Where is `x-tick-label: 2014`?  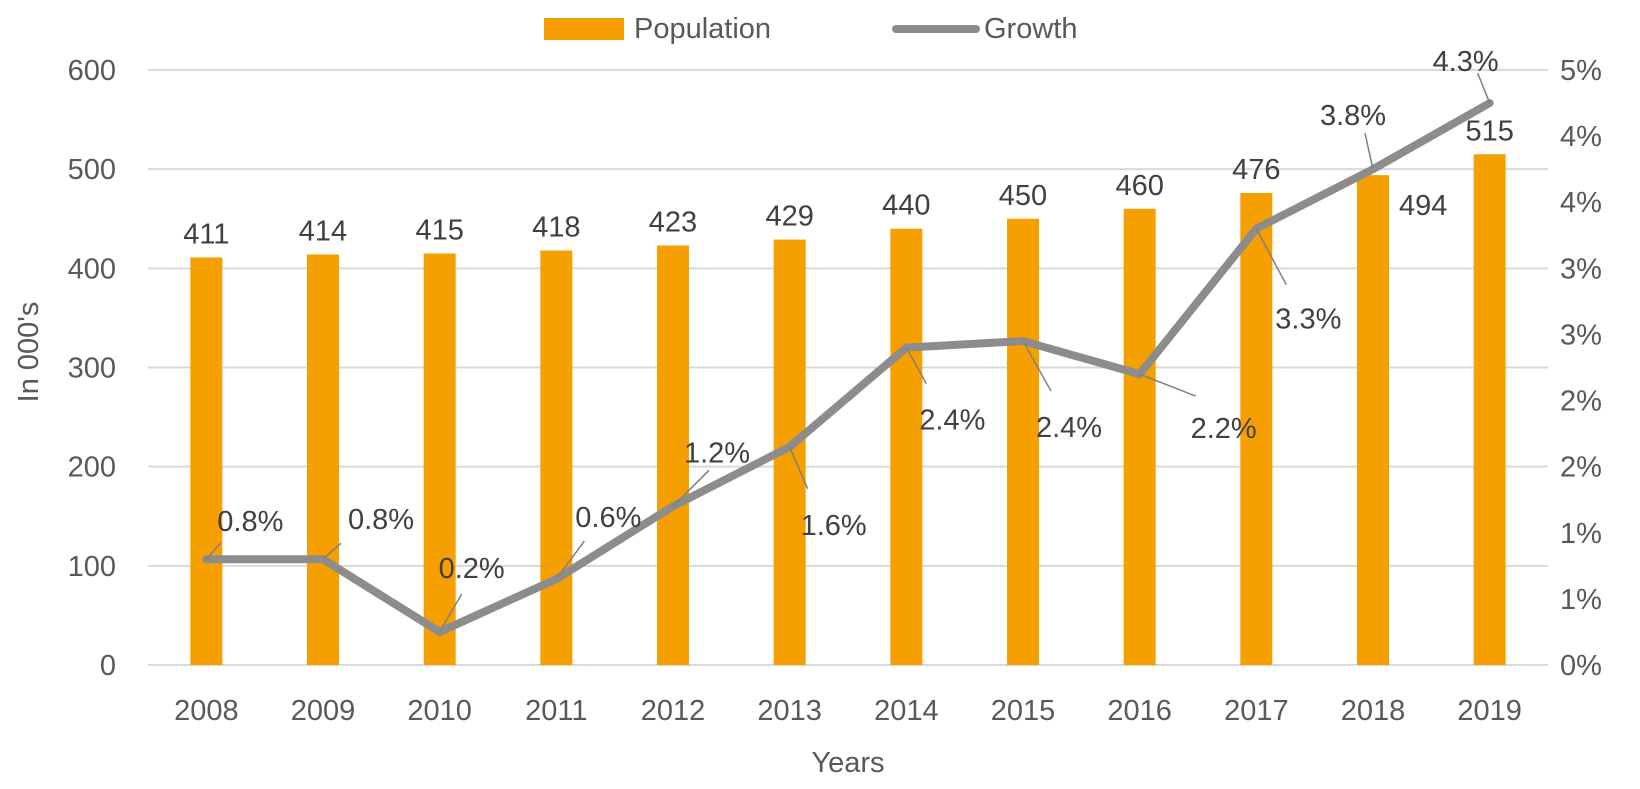 x-tick-label: 2014 is located at coordinates (906, 711).